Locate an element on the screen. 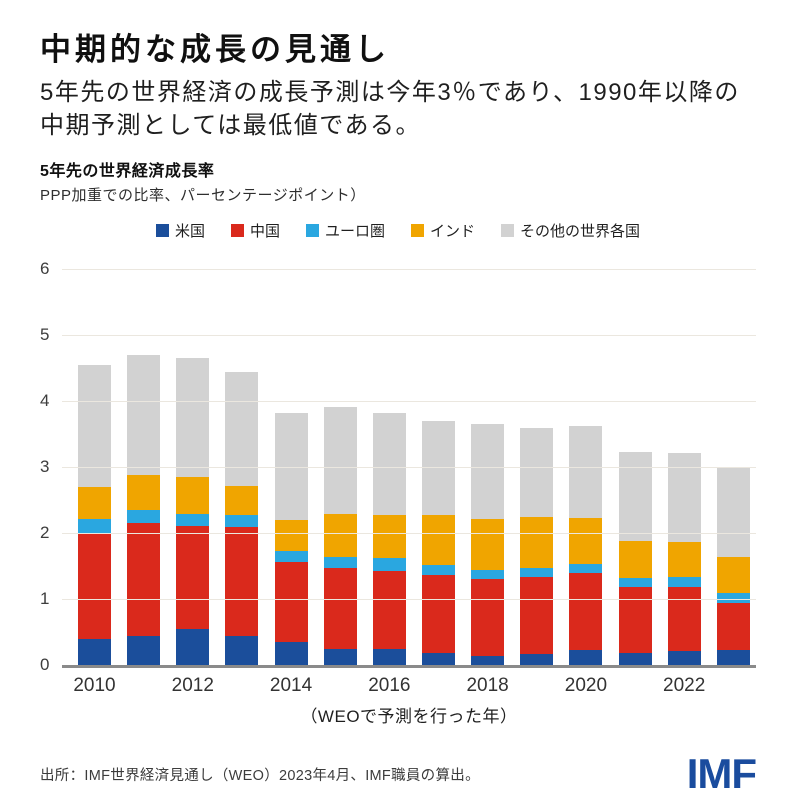 The height and width of the screenshot is (800, 800). x-tick-label: 2014 is located at coordinates (291, 686).